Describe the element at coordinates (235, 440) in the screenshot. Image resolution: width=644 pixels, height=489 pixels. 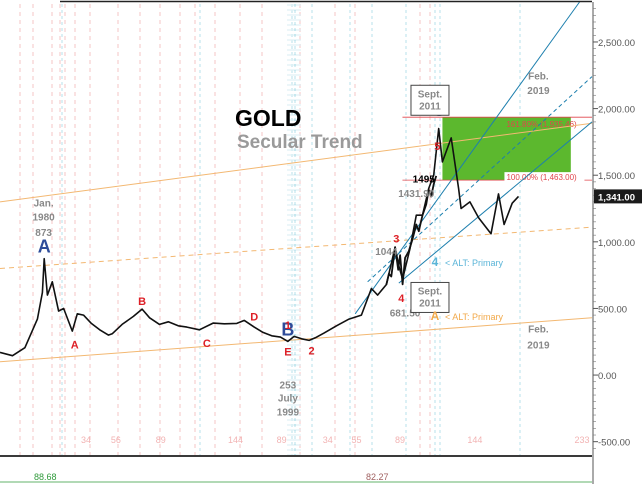
I see `cycle-number-3: 144` at that location.